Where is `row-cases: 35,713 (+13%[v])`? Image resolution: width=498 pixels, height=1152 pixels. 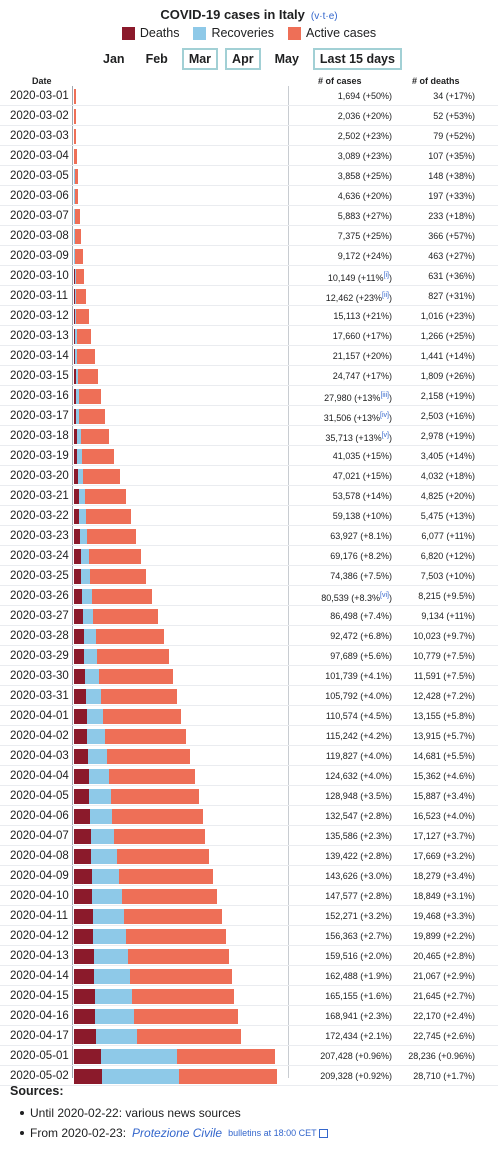
row-cases: 35,713 (+13%[v]) is located at coordinates (358, 437).